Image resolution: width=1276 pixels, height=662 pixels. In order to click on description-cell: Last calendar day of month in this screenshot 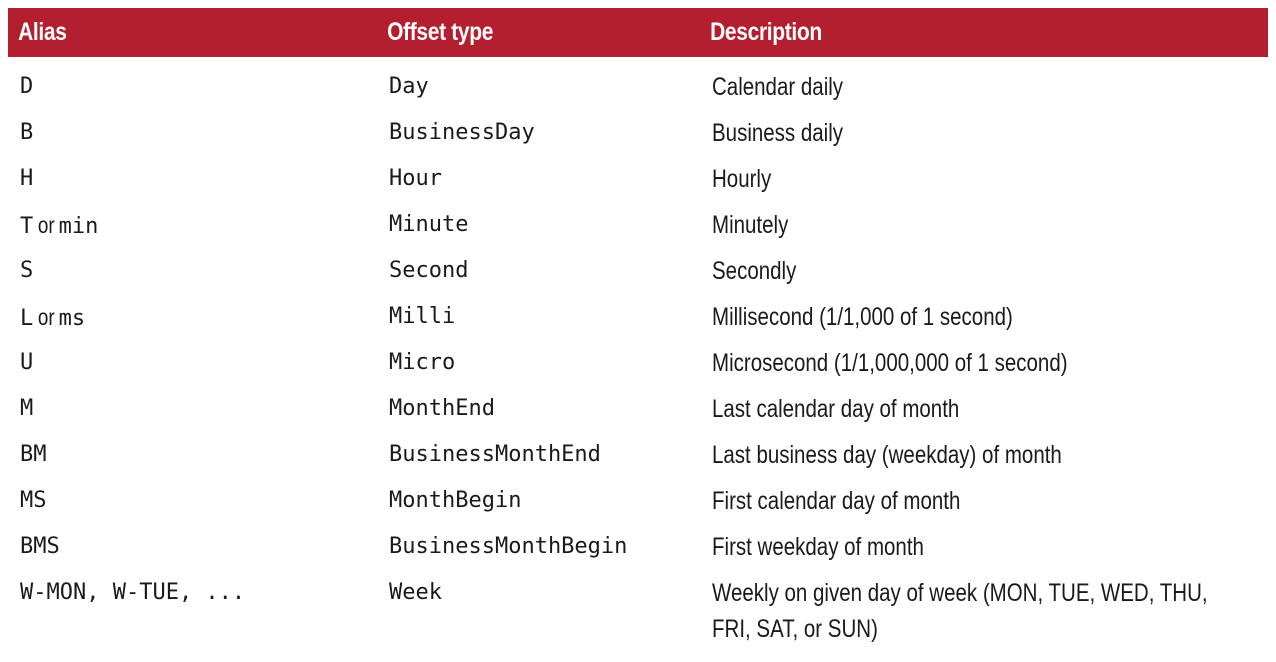, I will do `click(836, 409)`.